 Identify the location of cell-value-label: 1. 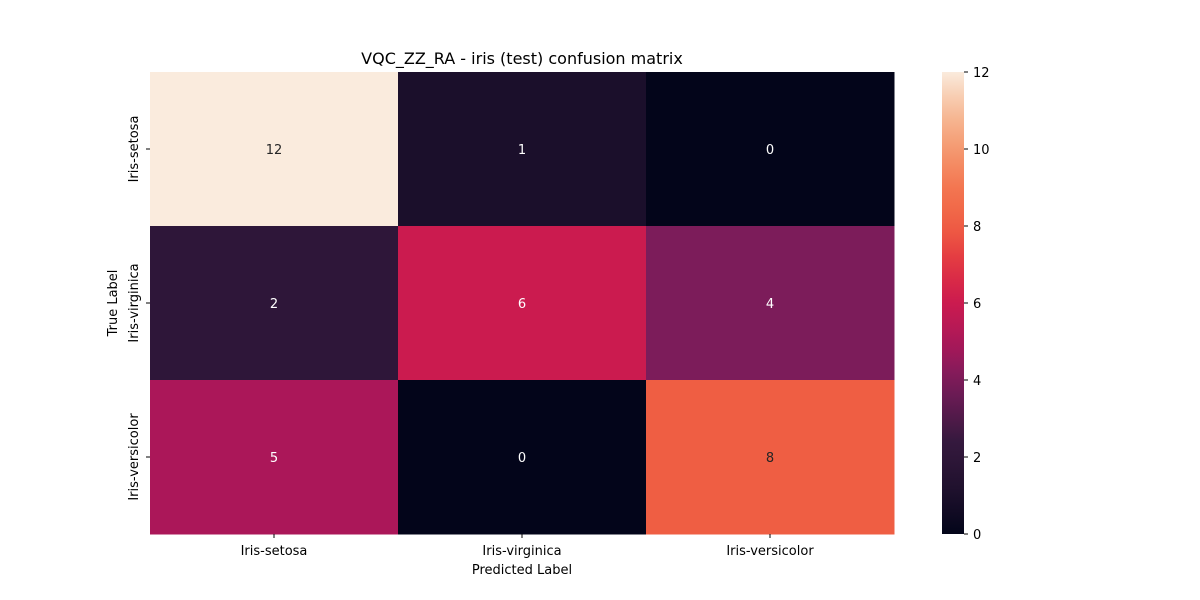
(522, 150).